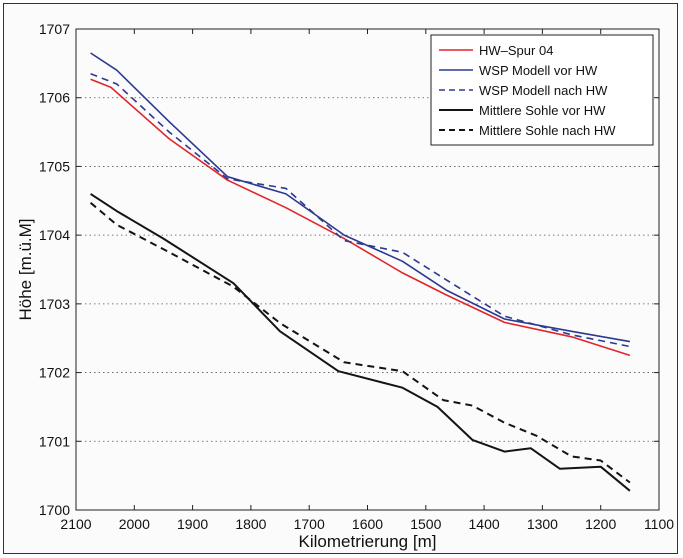 The height and width of the screenshot is (558, 683). I want to click on y-tick-label: 1707, so click(54, 29).